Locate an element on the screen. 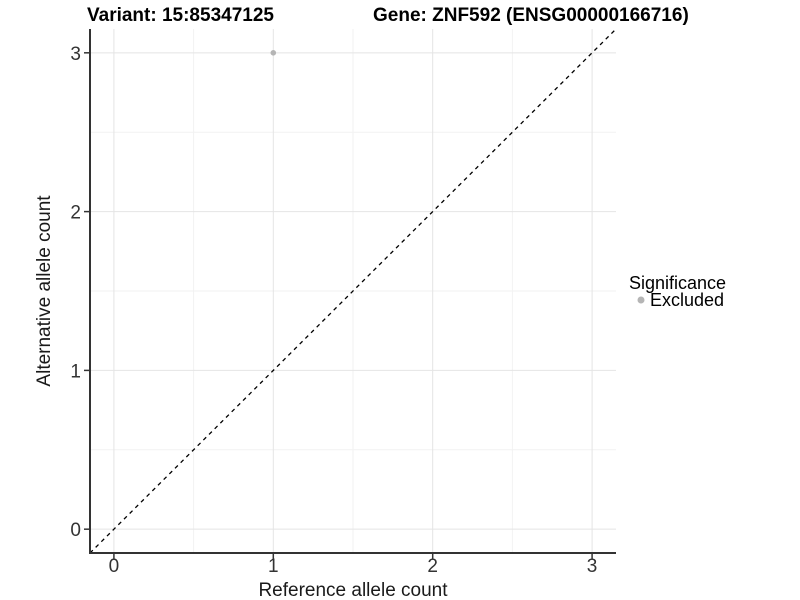 The width and height of the screenshot is (800, 600). data-point is located at coordinates (273, 53).